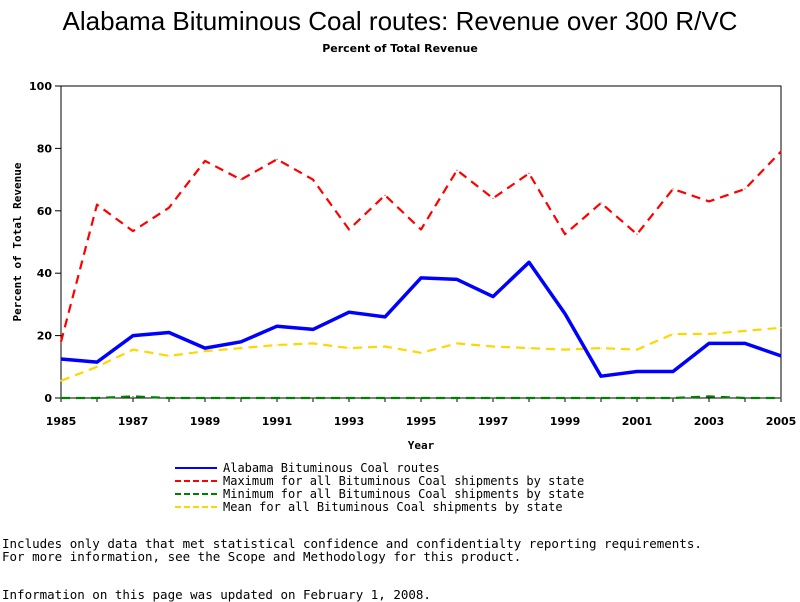 This screenshot has width=800, height=602. Describe the element at coordinates (40, 86) in the screenshot. I see `y-tick-label: 100` at that location.